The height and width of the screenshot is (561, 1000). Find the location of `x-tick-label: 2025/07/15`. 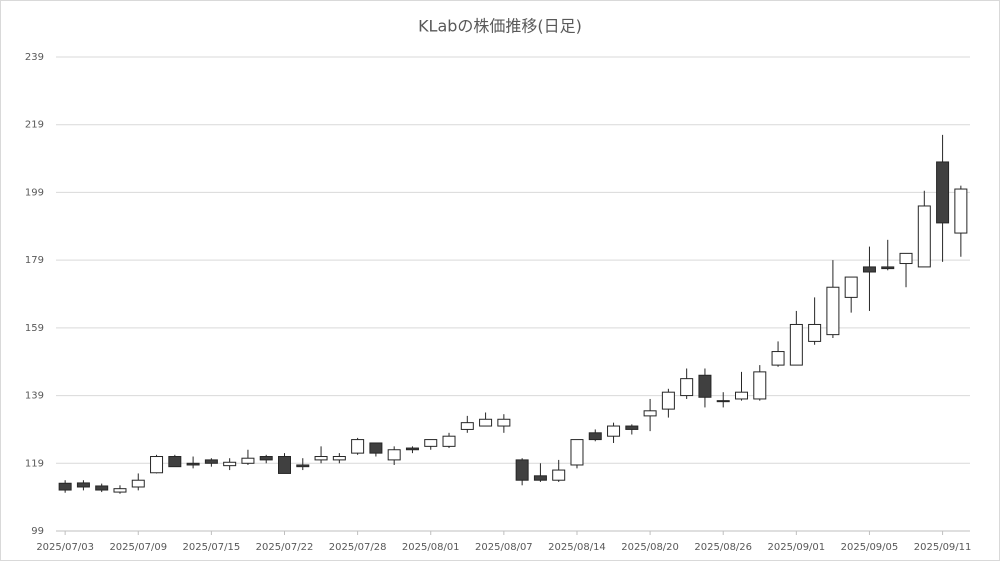

x-tick-label: 2025/07/15 is located at coordinates (212, 547).